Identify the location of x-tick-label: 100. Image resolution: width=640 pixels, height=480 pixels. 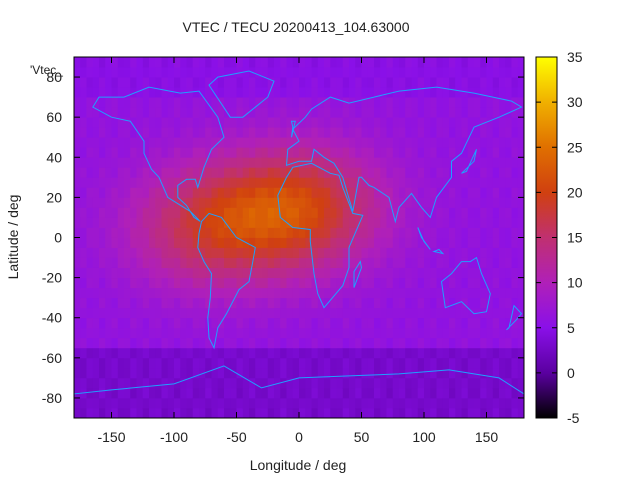
(424, 437).